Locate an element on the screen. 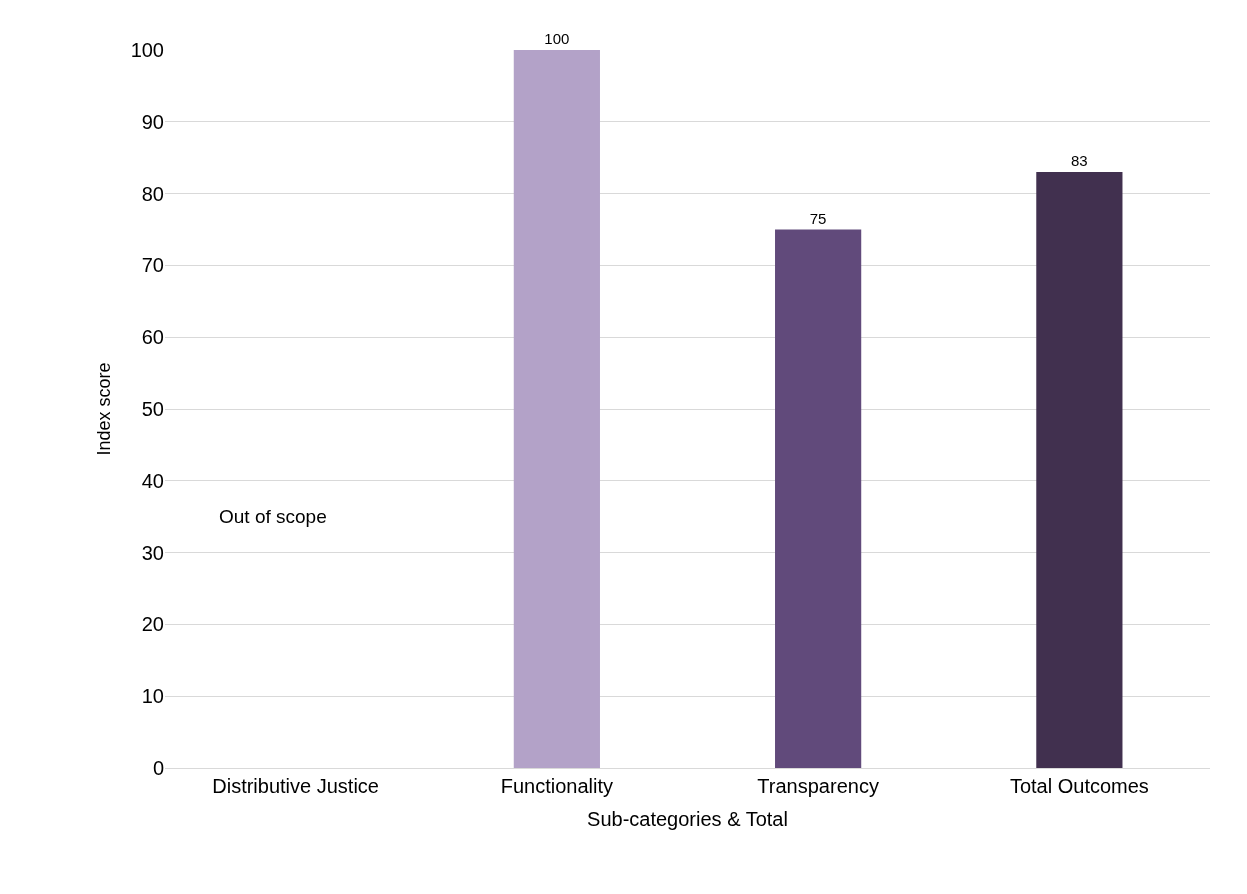  y-tick-label: 90 is located at coordinates (152, 121).